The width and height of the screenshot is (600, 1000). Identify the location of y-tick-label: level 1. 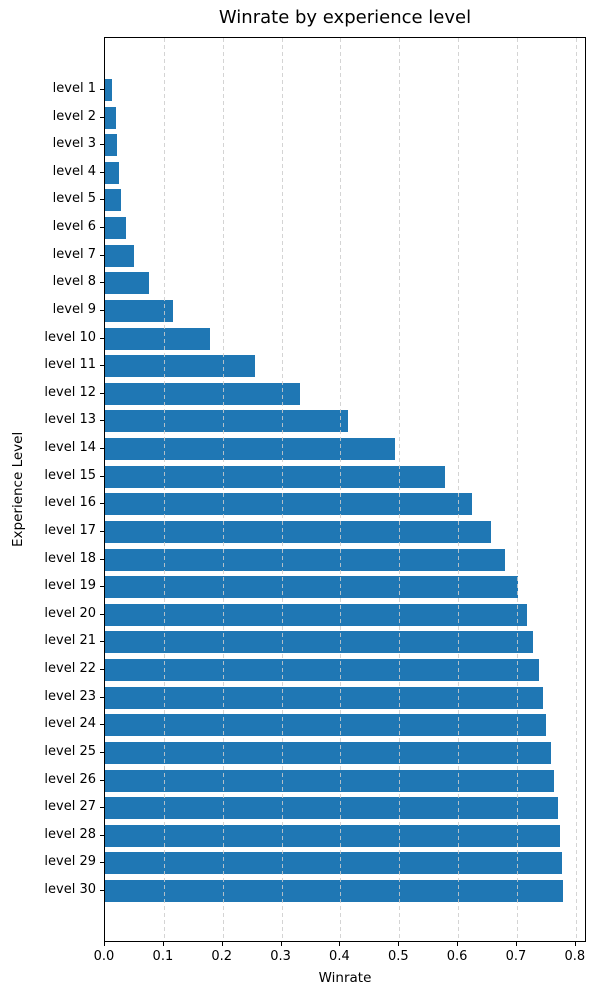
(74, 88).